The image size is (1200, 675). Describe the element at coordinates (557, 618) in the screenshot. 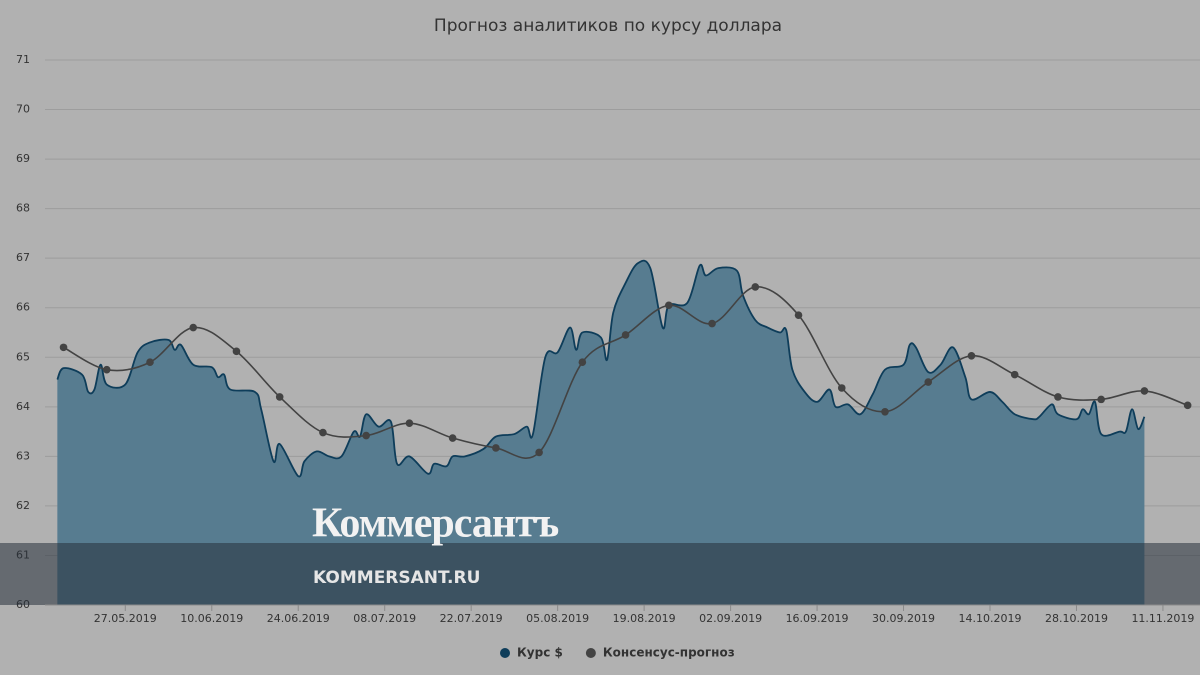

I see `x-tick-label: 05.08.2019` at that location.